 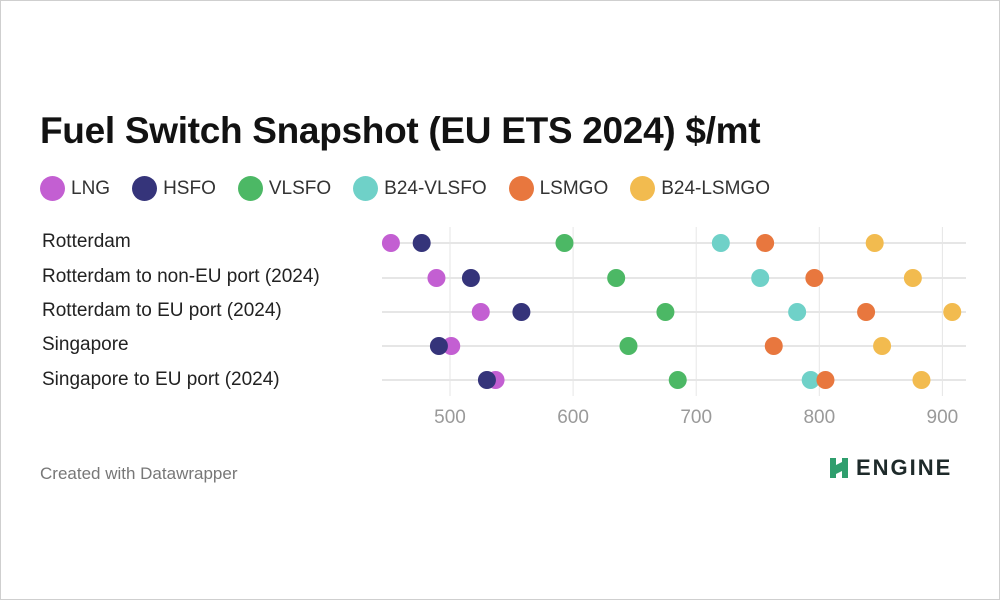 What do you see at coordinates (904, 467) in the screenshot?
I see `engine-logo-text: ENGINE` at bounding box center [904, 467].